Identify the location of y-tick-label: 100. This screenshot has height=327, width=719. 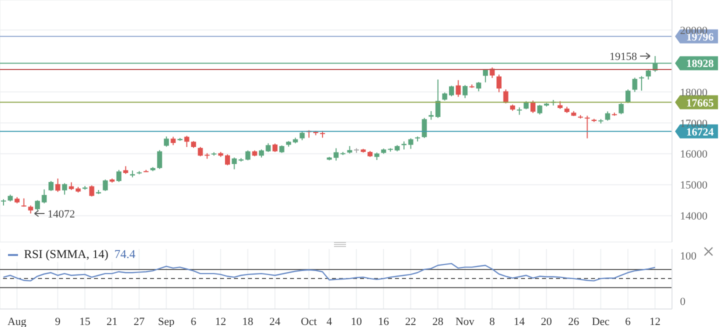
(688, 256).